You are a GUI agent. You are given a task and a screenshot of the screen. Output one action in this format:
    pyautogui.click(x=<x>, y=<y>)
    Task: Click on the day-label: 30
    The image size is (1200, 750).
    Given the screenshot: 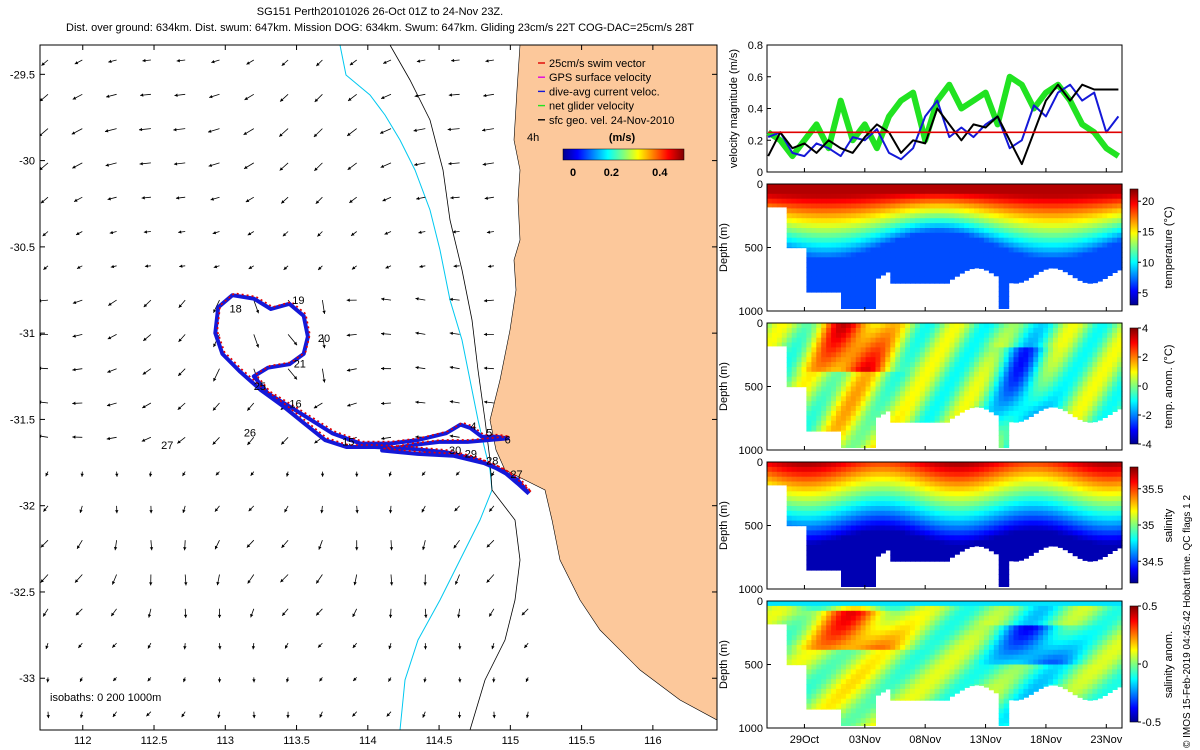 What is the action you would take?
    pyautogui.click(x=455, y=451)
    